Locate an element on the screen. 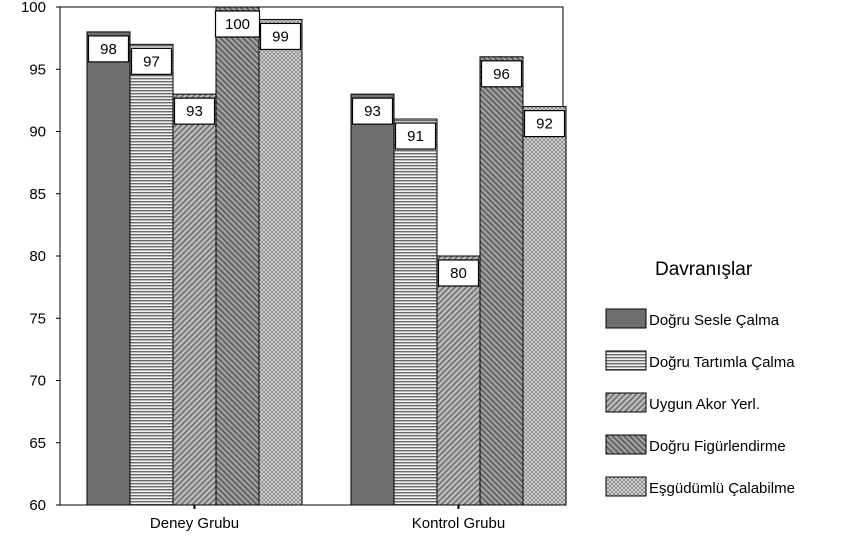 The width and height of the screenshot is (850, 541). legend-item-label: Doğru Sesle Çalma is located at coordinates (714, 320).